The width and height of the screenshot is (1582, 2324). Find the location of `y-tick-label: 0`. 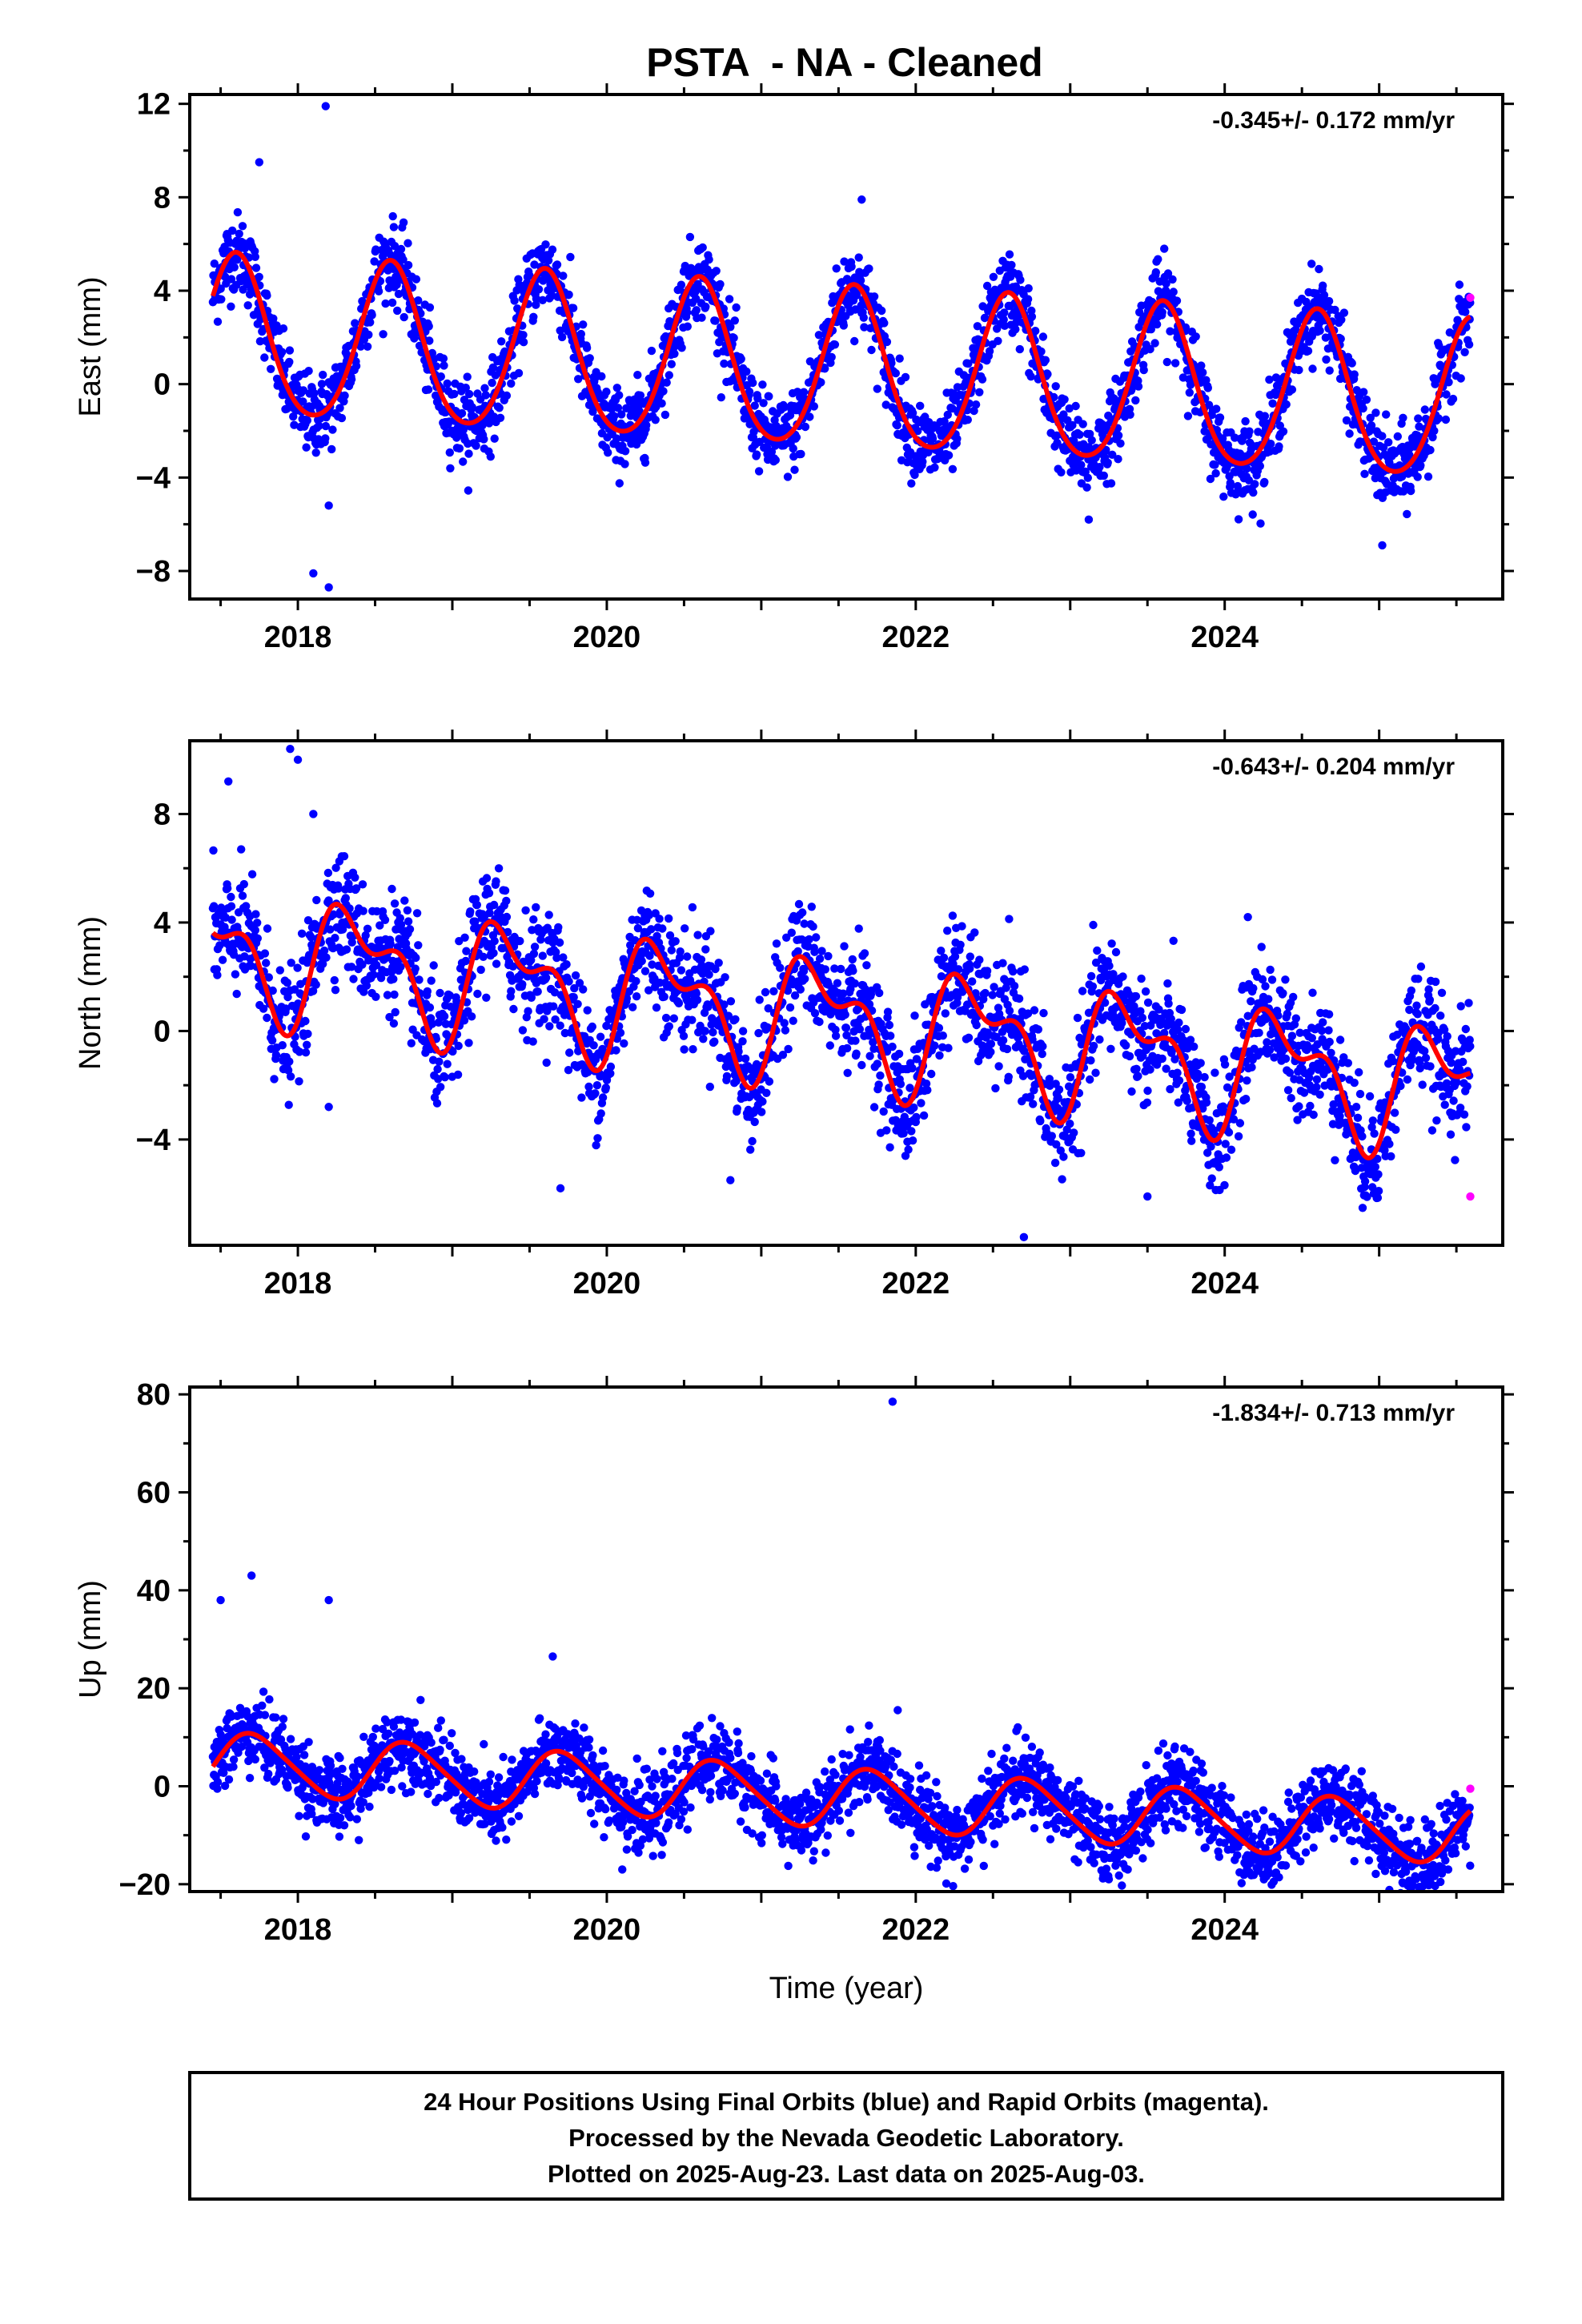

y-tick-label: 0 is located at coordinates (162, 385).